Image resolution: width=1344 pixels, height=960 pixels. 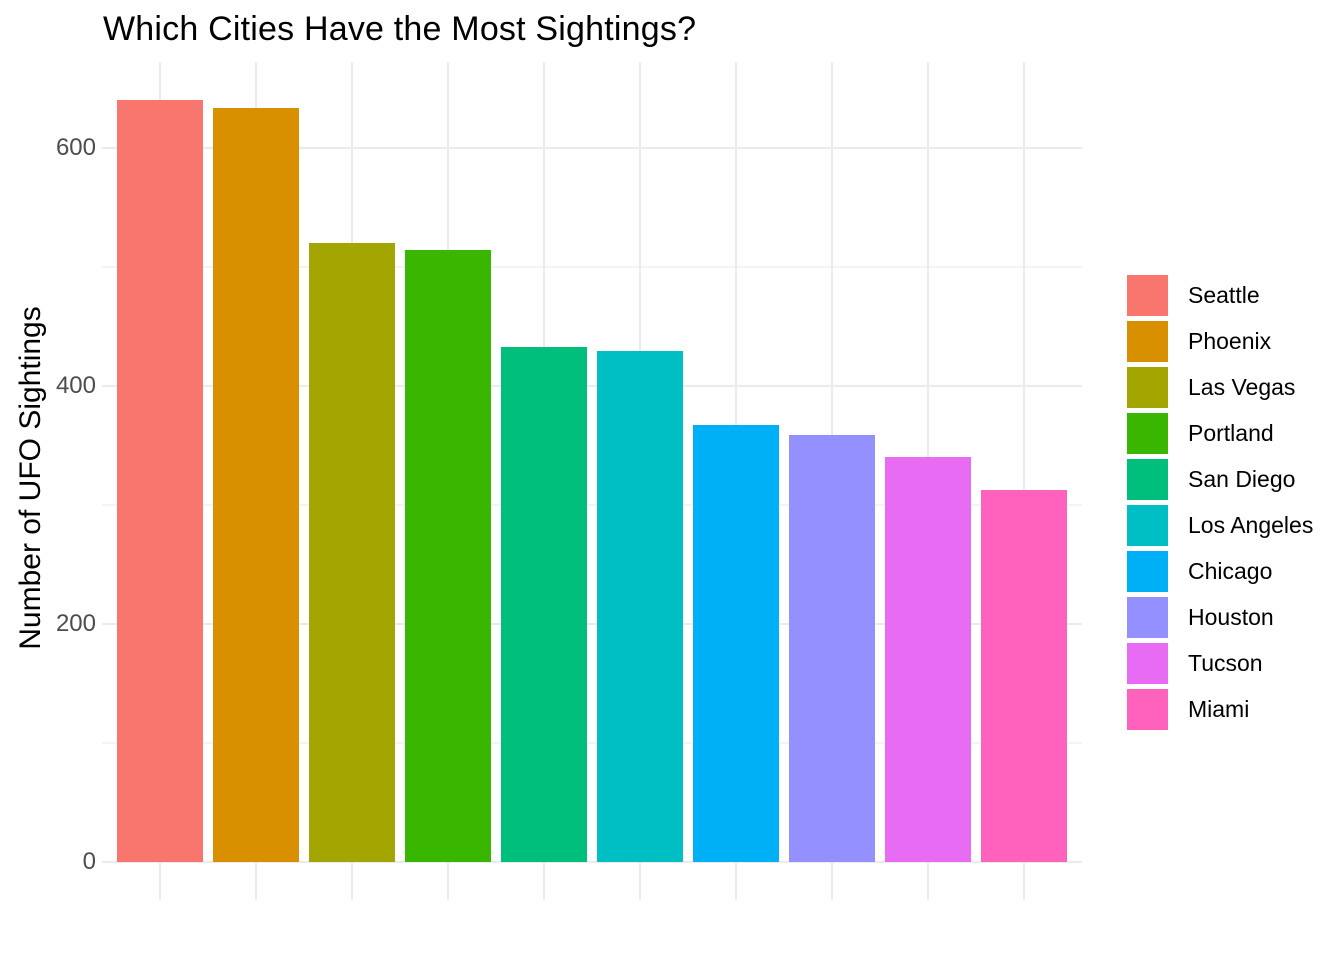 I want to click on legend-key-los-angeles, so click(x=1147, y=525).